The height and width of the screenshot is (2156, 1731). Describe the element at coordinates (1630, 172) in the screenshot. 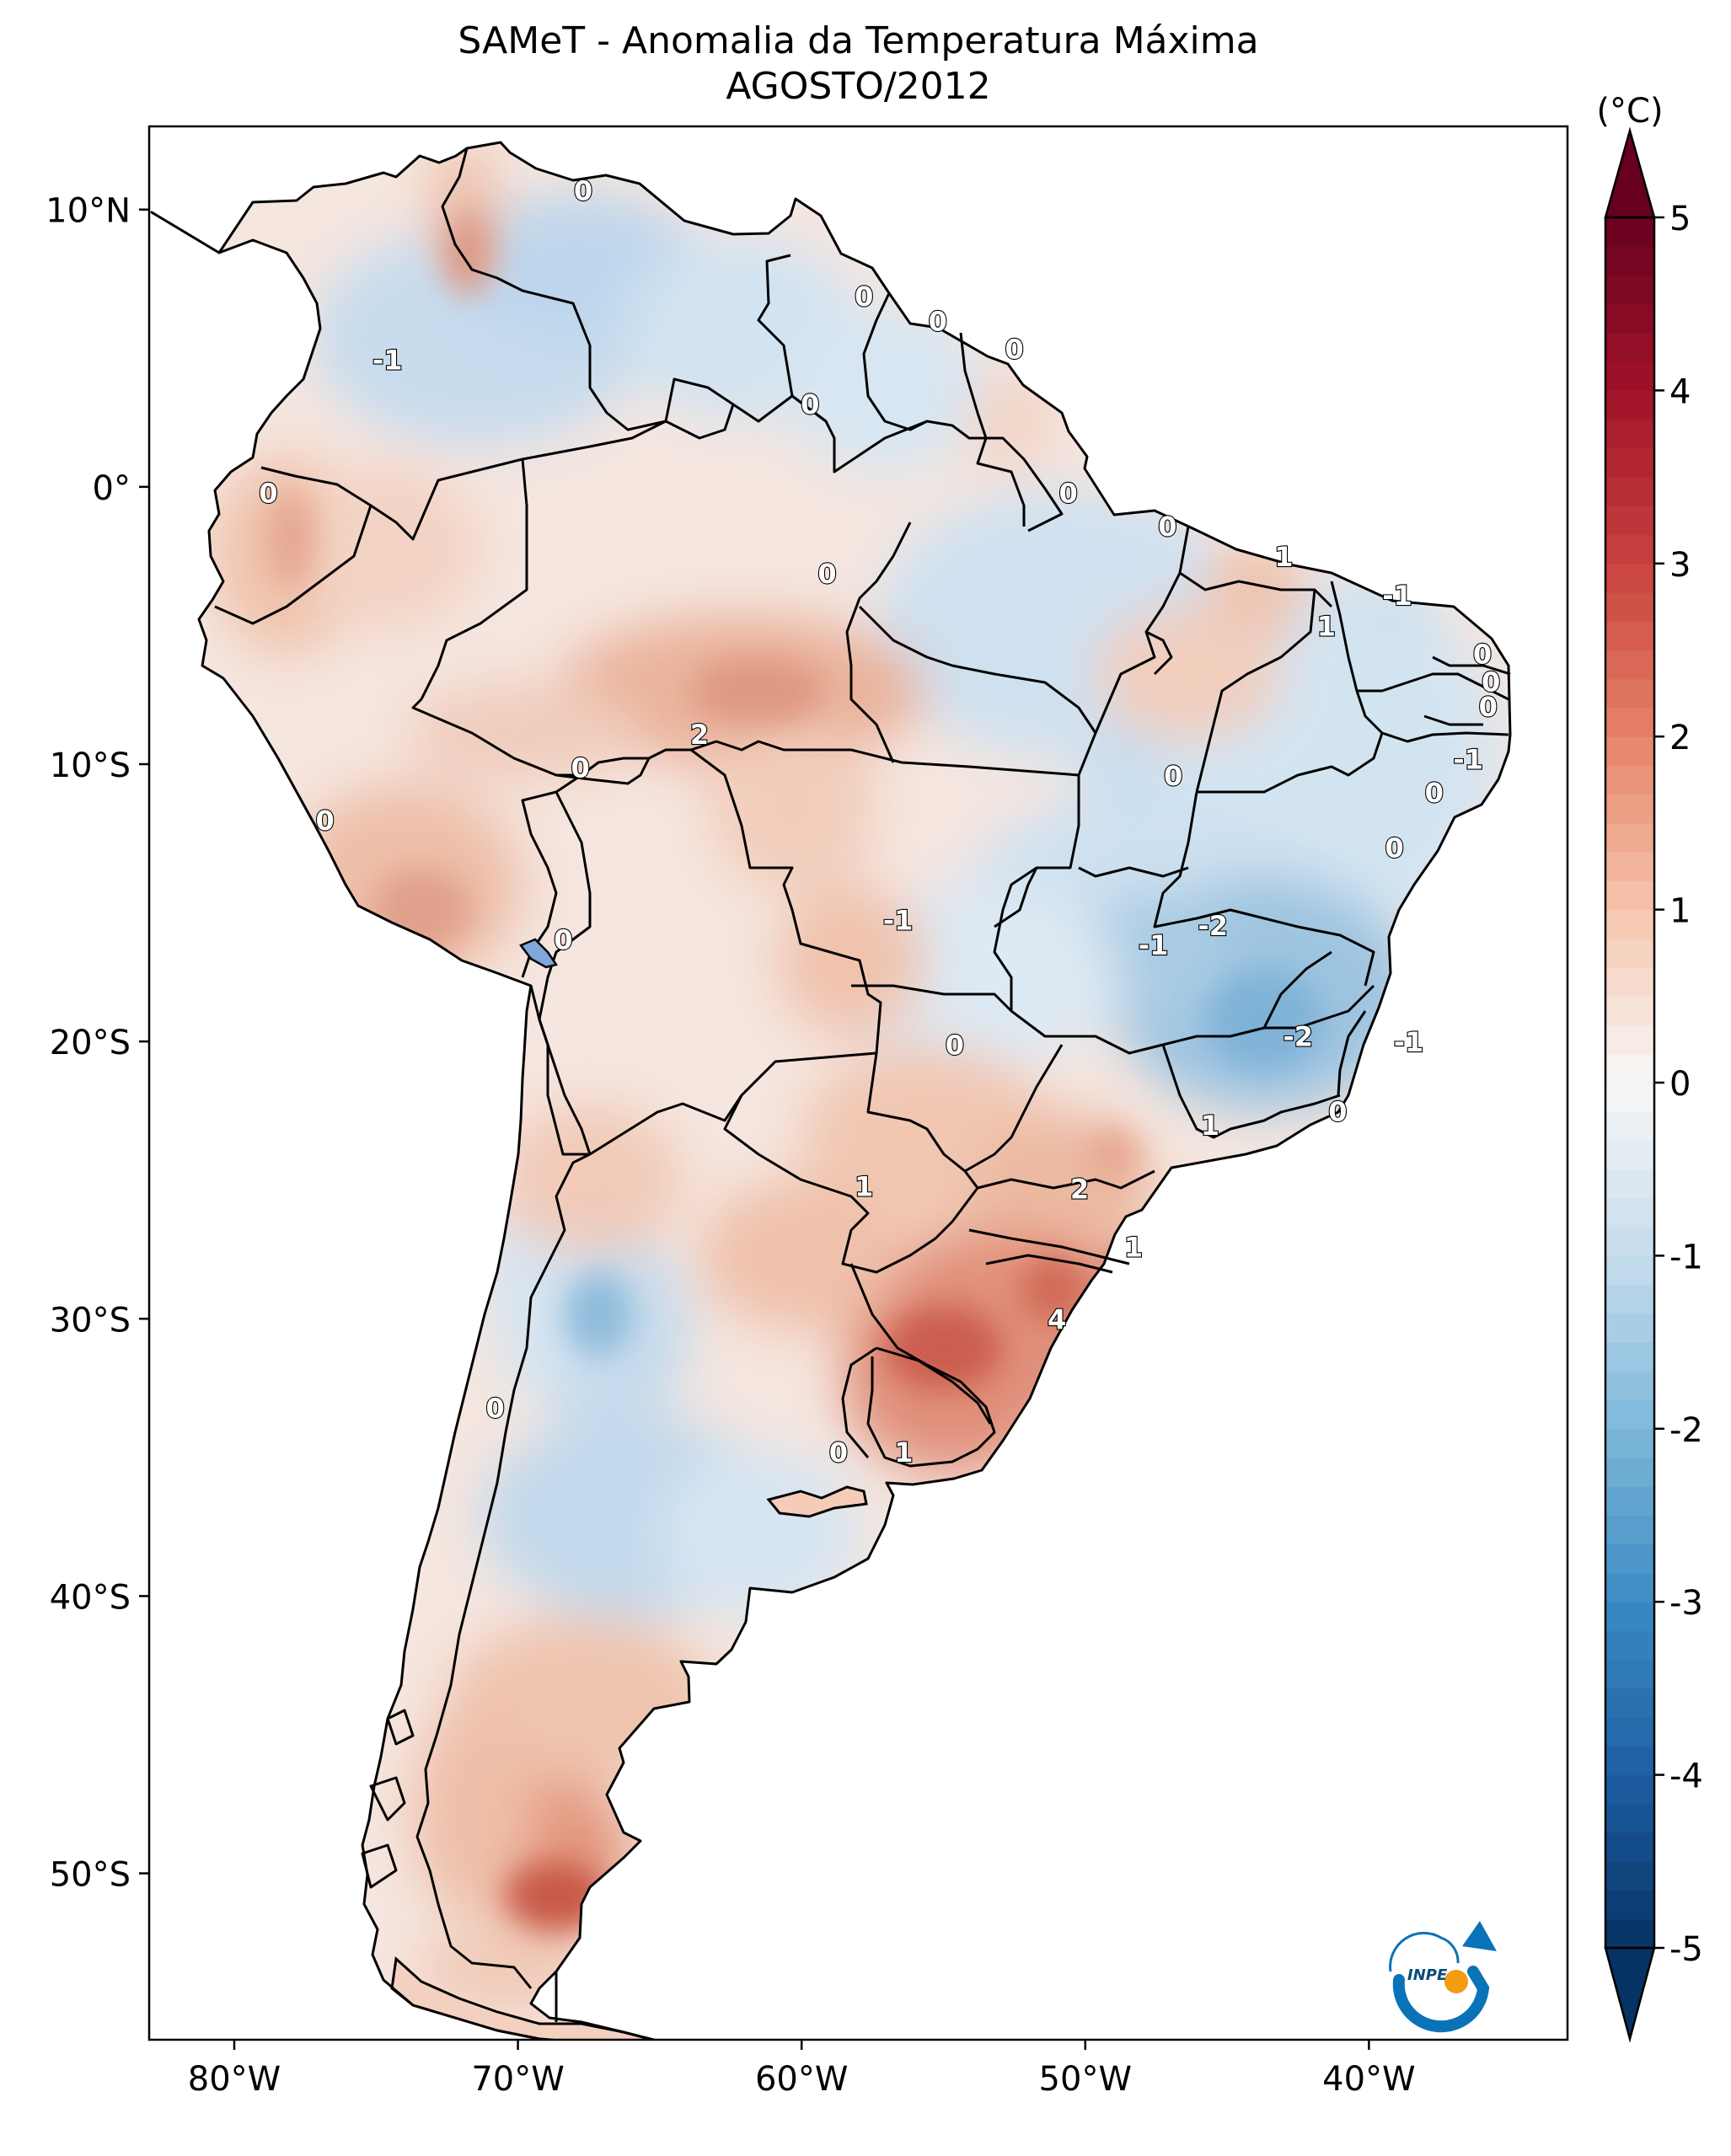

I see `colorbar-extend-max` at that location.